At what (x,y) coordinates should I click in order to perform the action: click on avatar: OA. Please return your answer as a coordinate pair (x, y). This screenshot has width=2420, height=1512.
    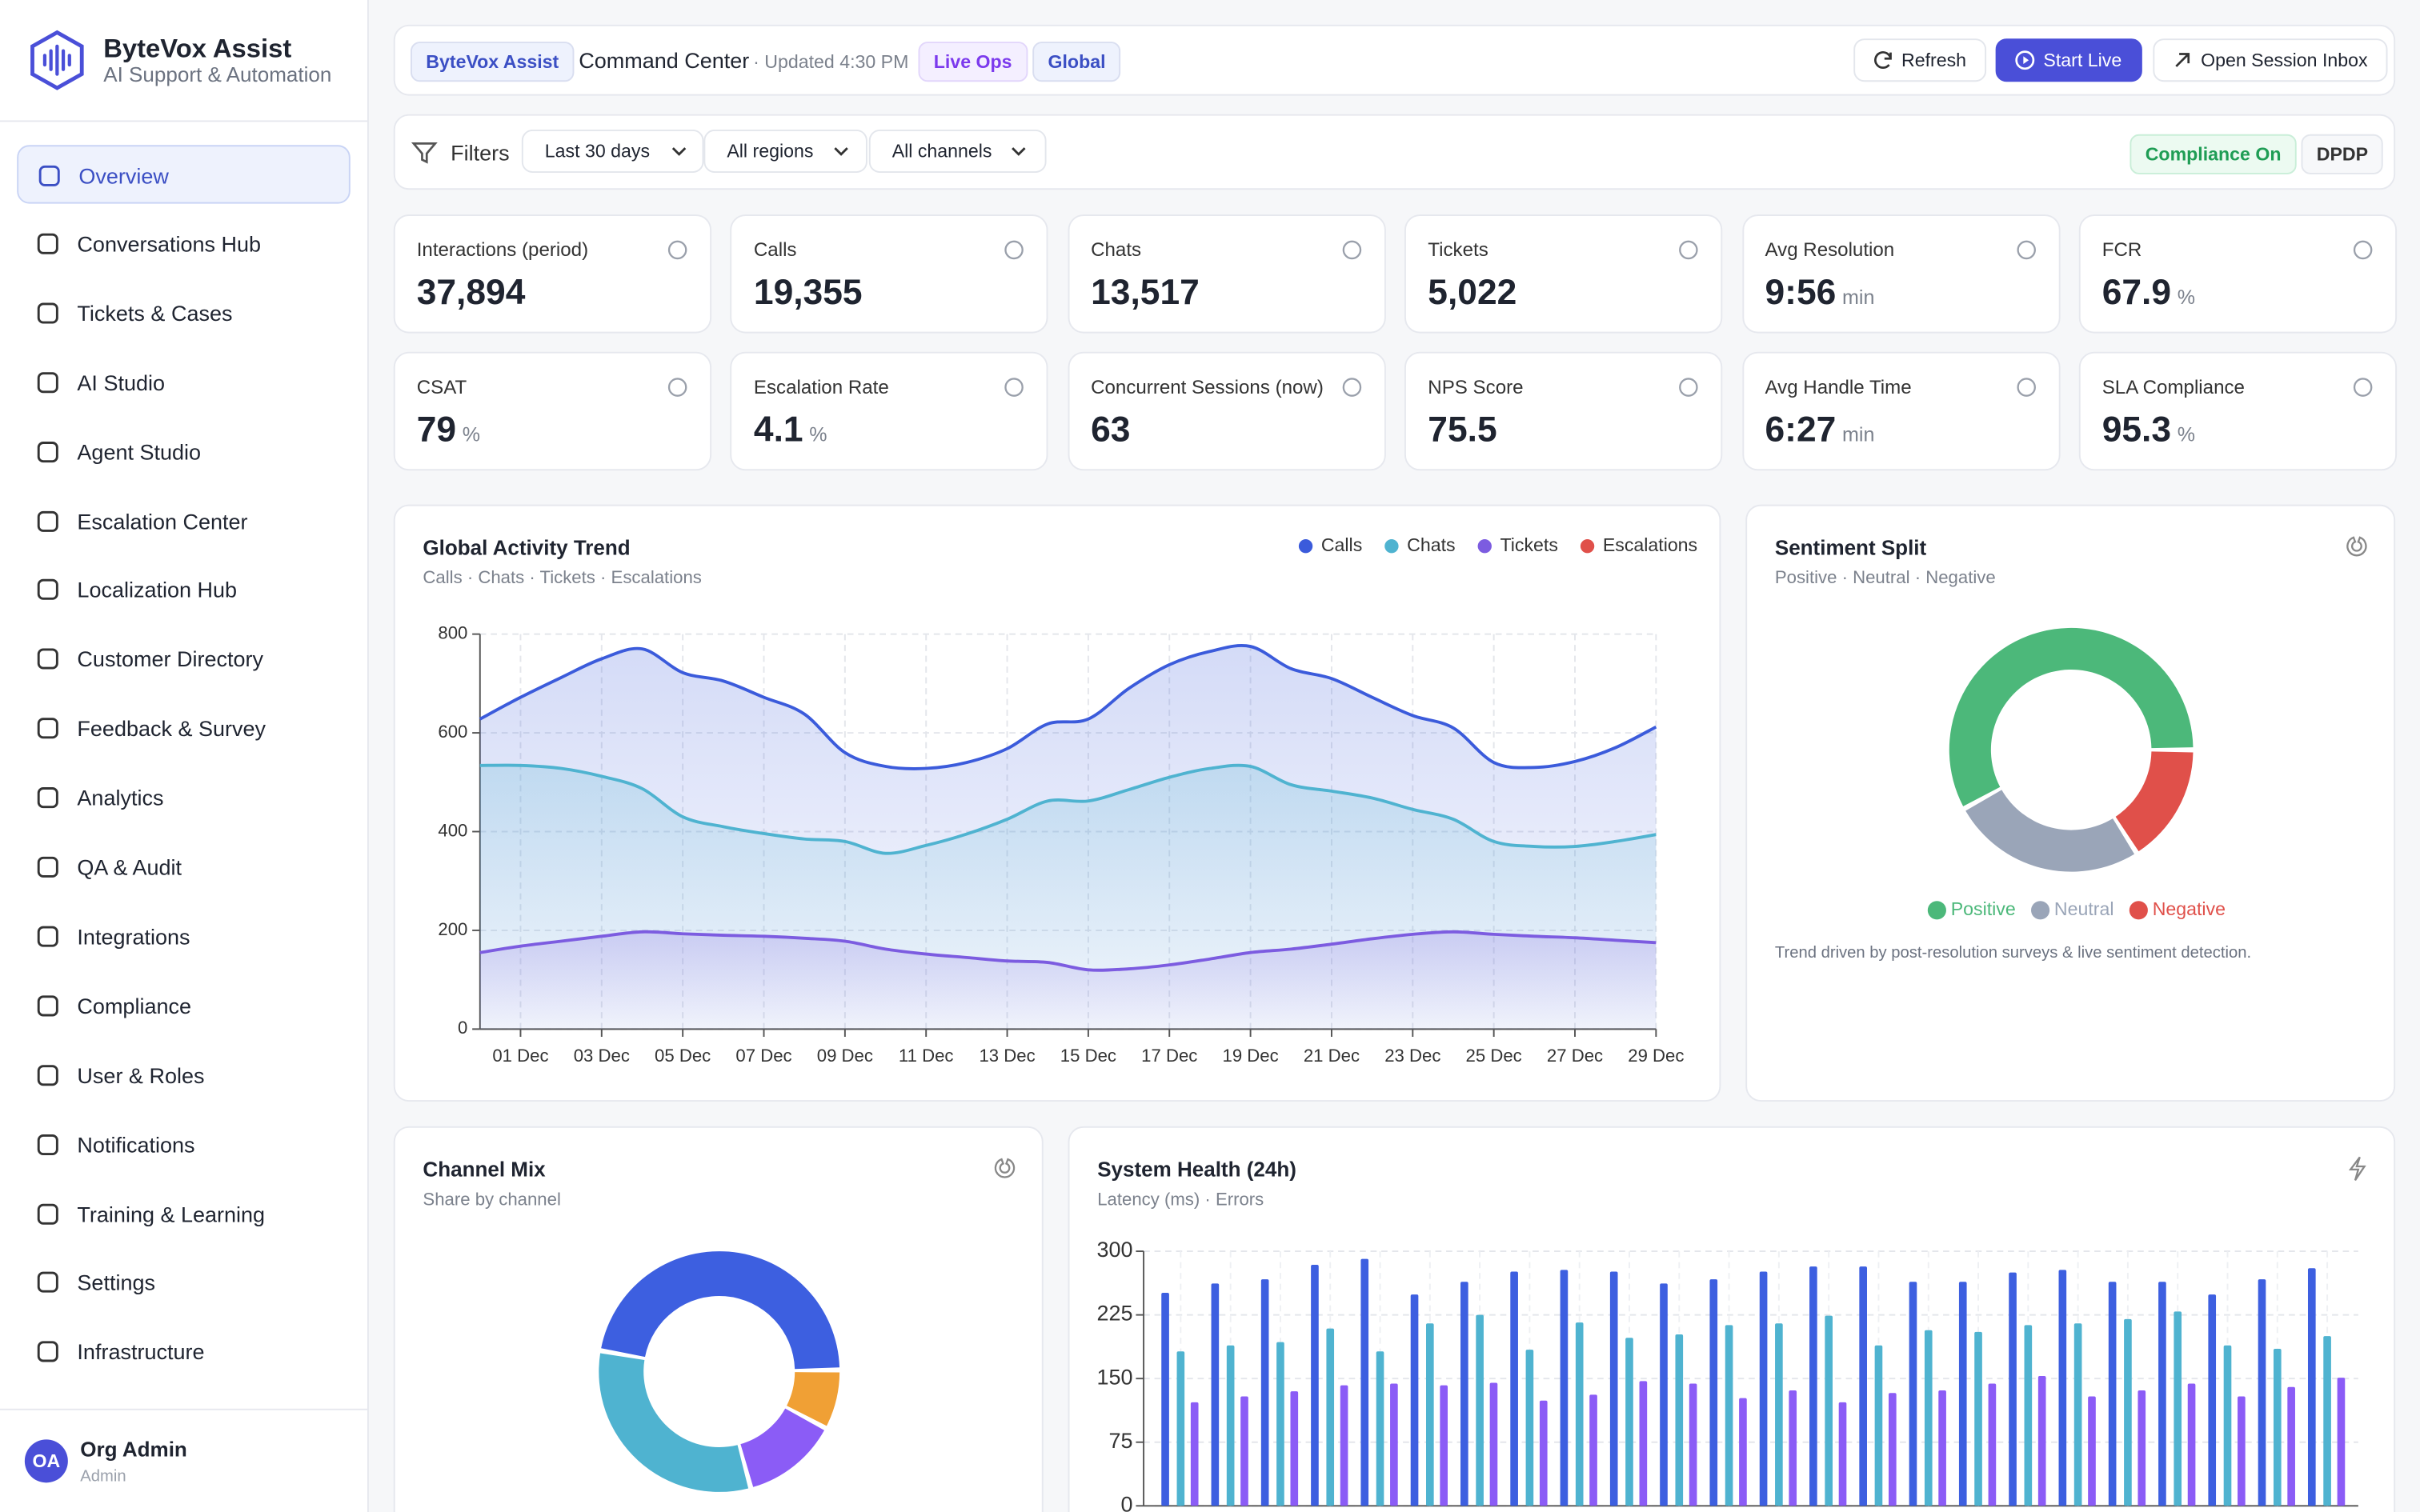
    Looking at the image, I should click on (46, 1461).